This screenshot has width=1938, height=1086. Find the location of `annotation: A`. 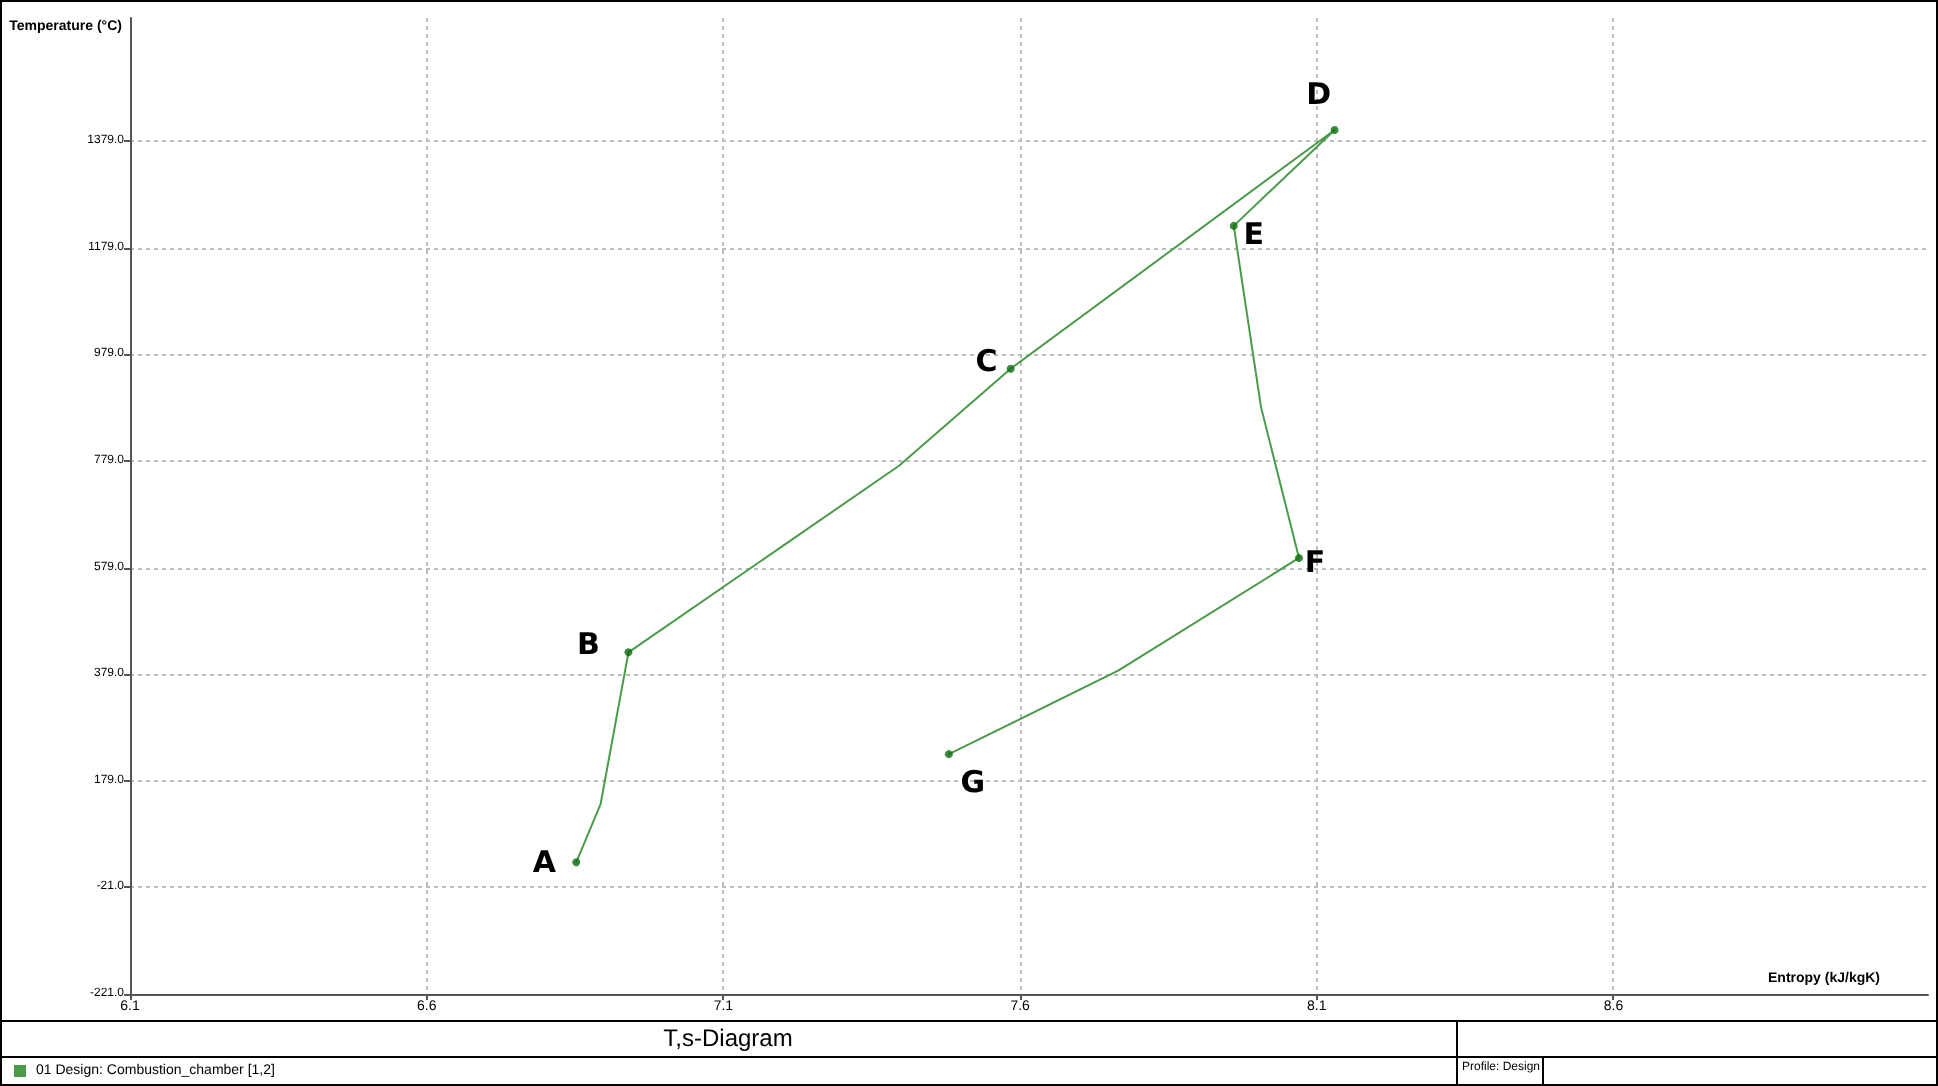

annotation: A is located at coordinates (544, 862).